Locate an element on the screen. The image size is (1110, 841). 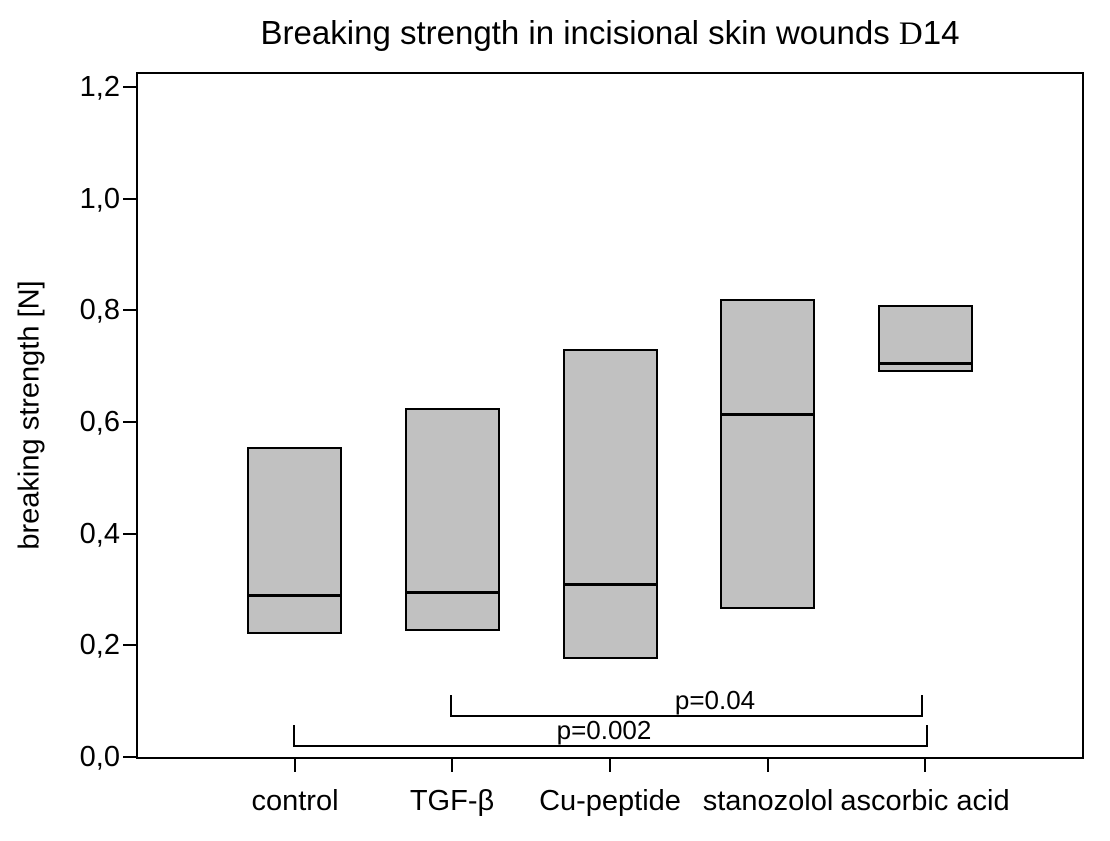
median-line-stanozolol is located at coordinates (767, 414).